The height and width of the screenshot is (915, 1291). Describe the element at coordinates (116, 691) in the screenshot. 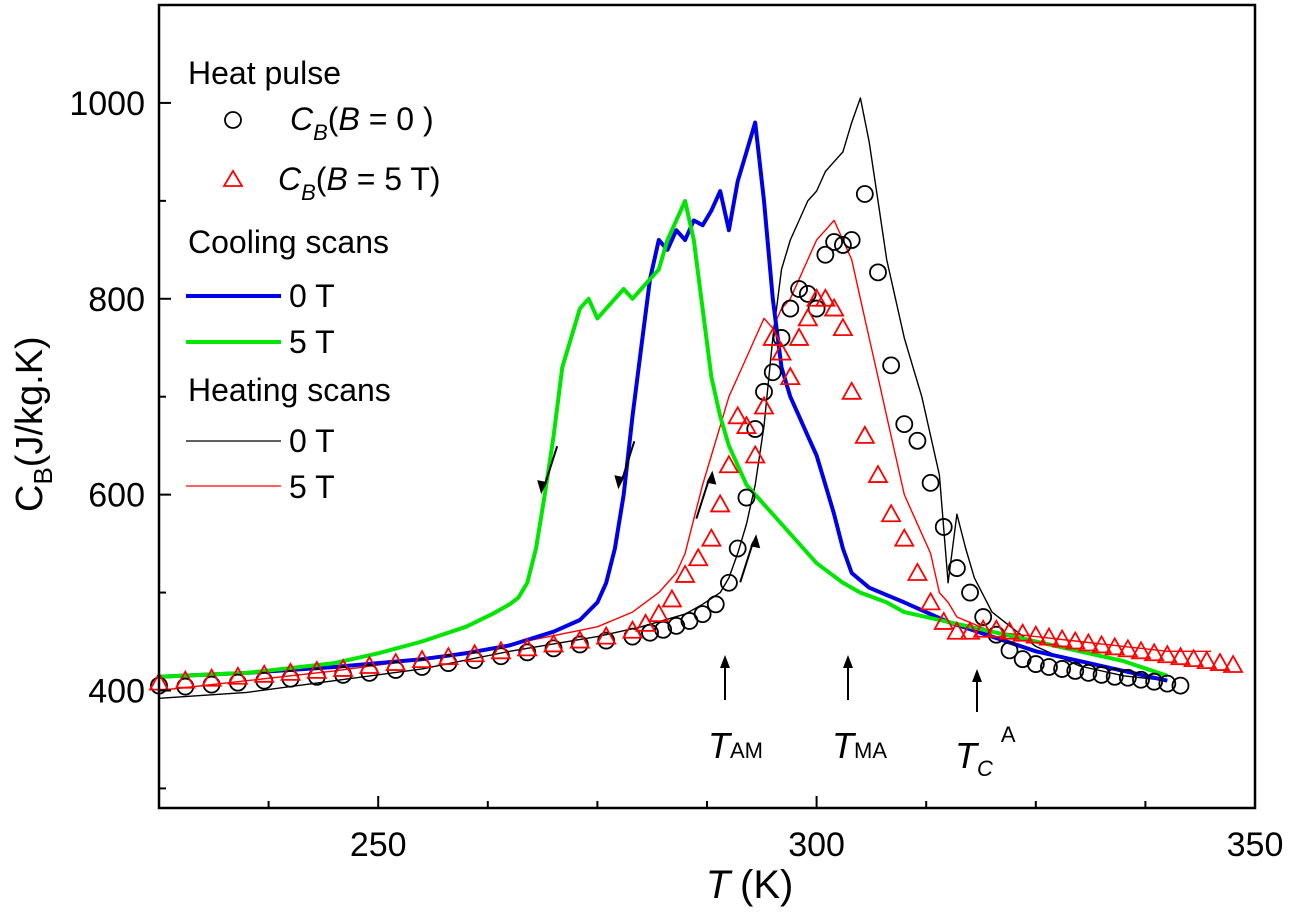

I see `y-tick-label: 400` at that location.